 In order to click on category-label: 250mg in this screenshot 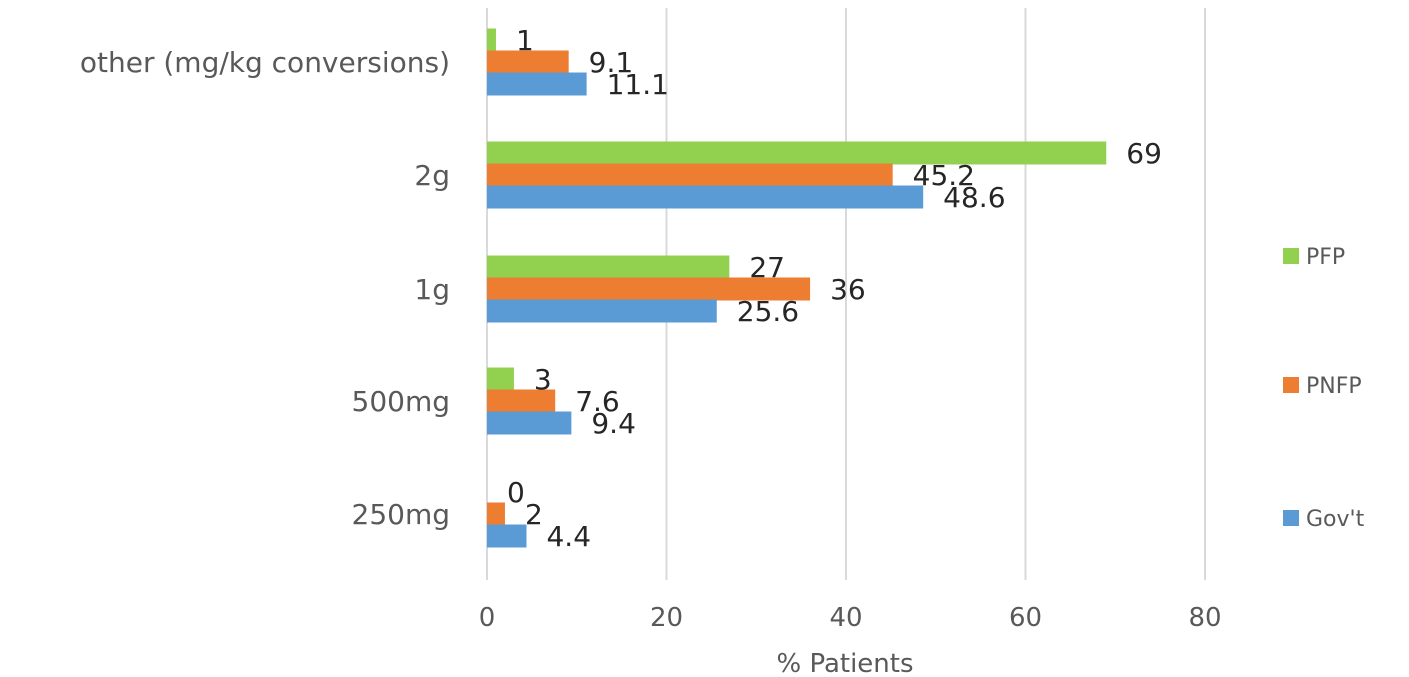, I will do `click(401, 514)`.